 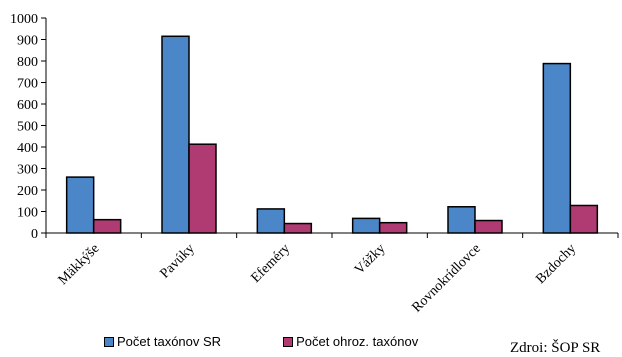 What do you see at coordinates (556, 264) in the screenshot?
I see `category-label-5: Bzdochy` at bounding box center [556, 264].